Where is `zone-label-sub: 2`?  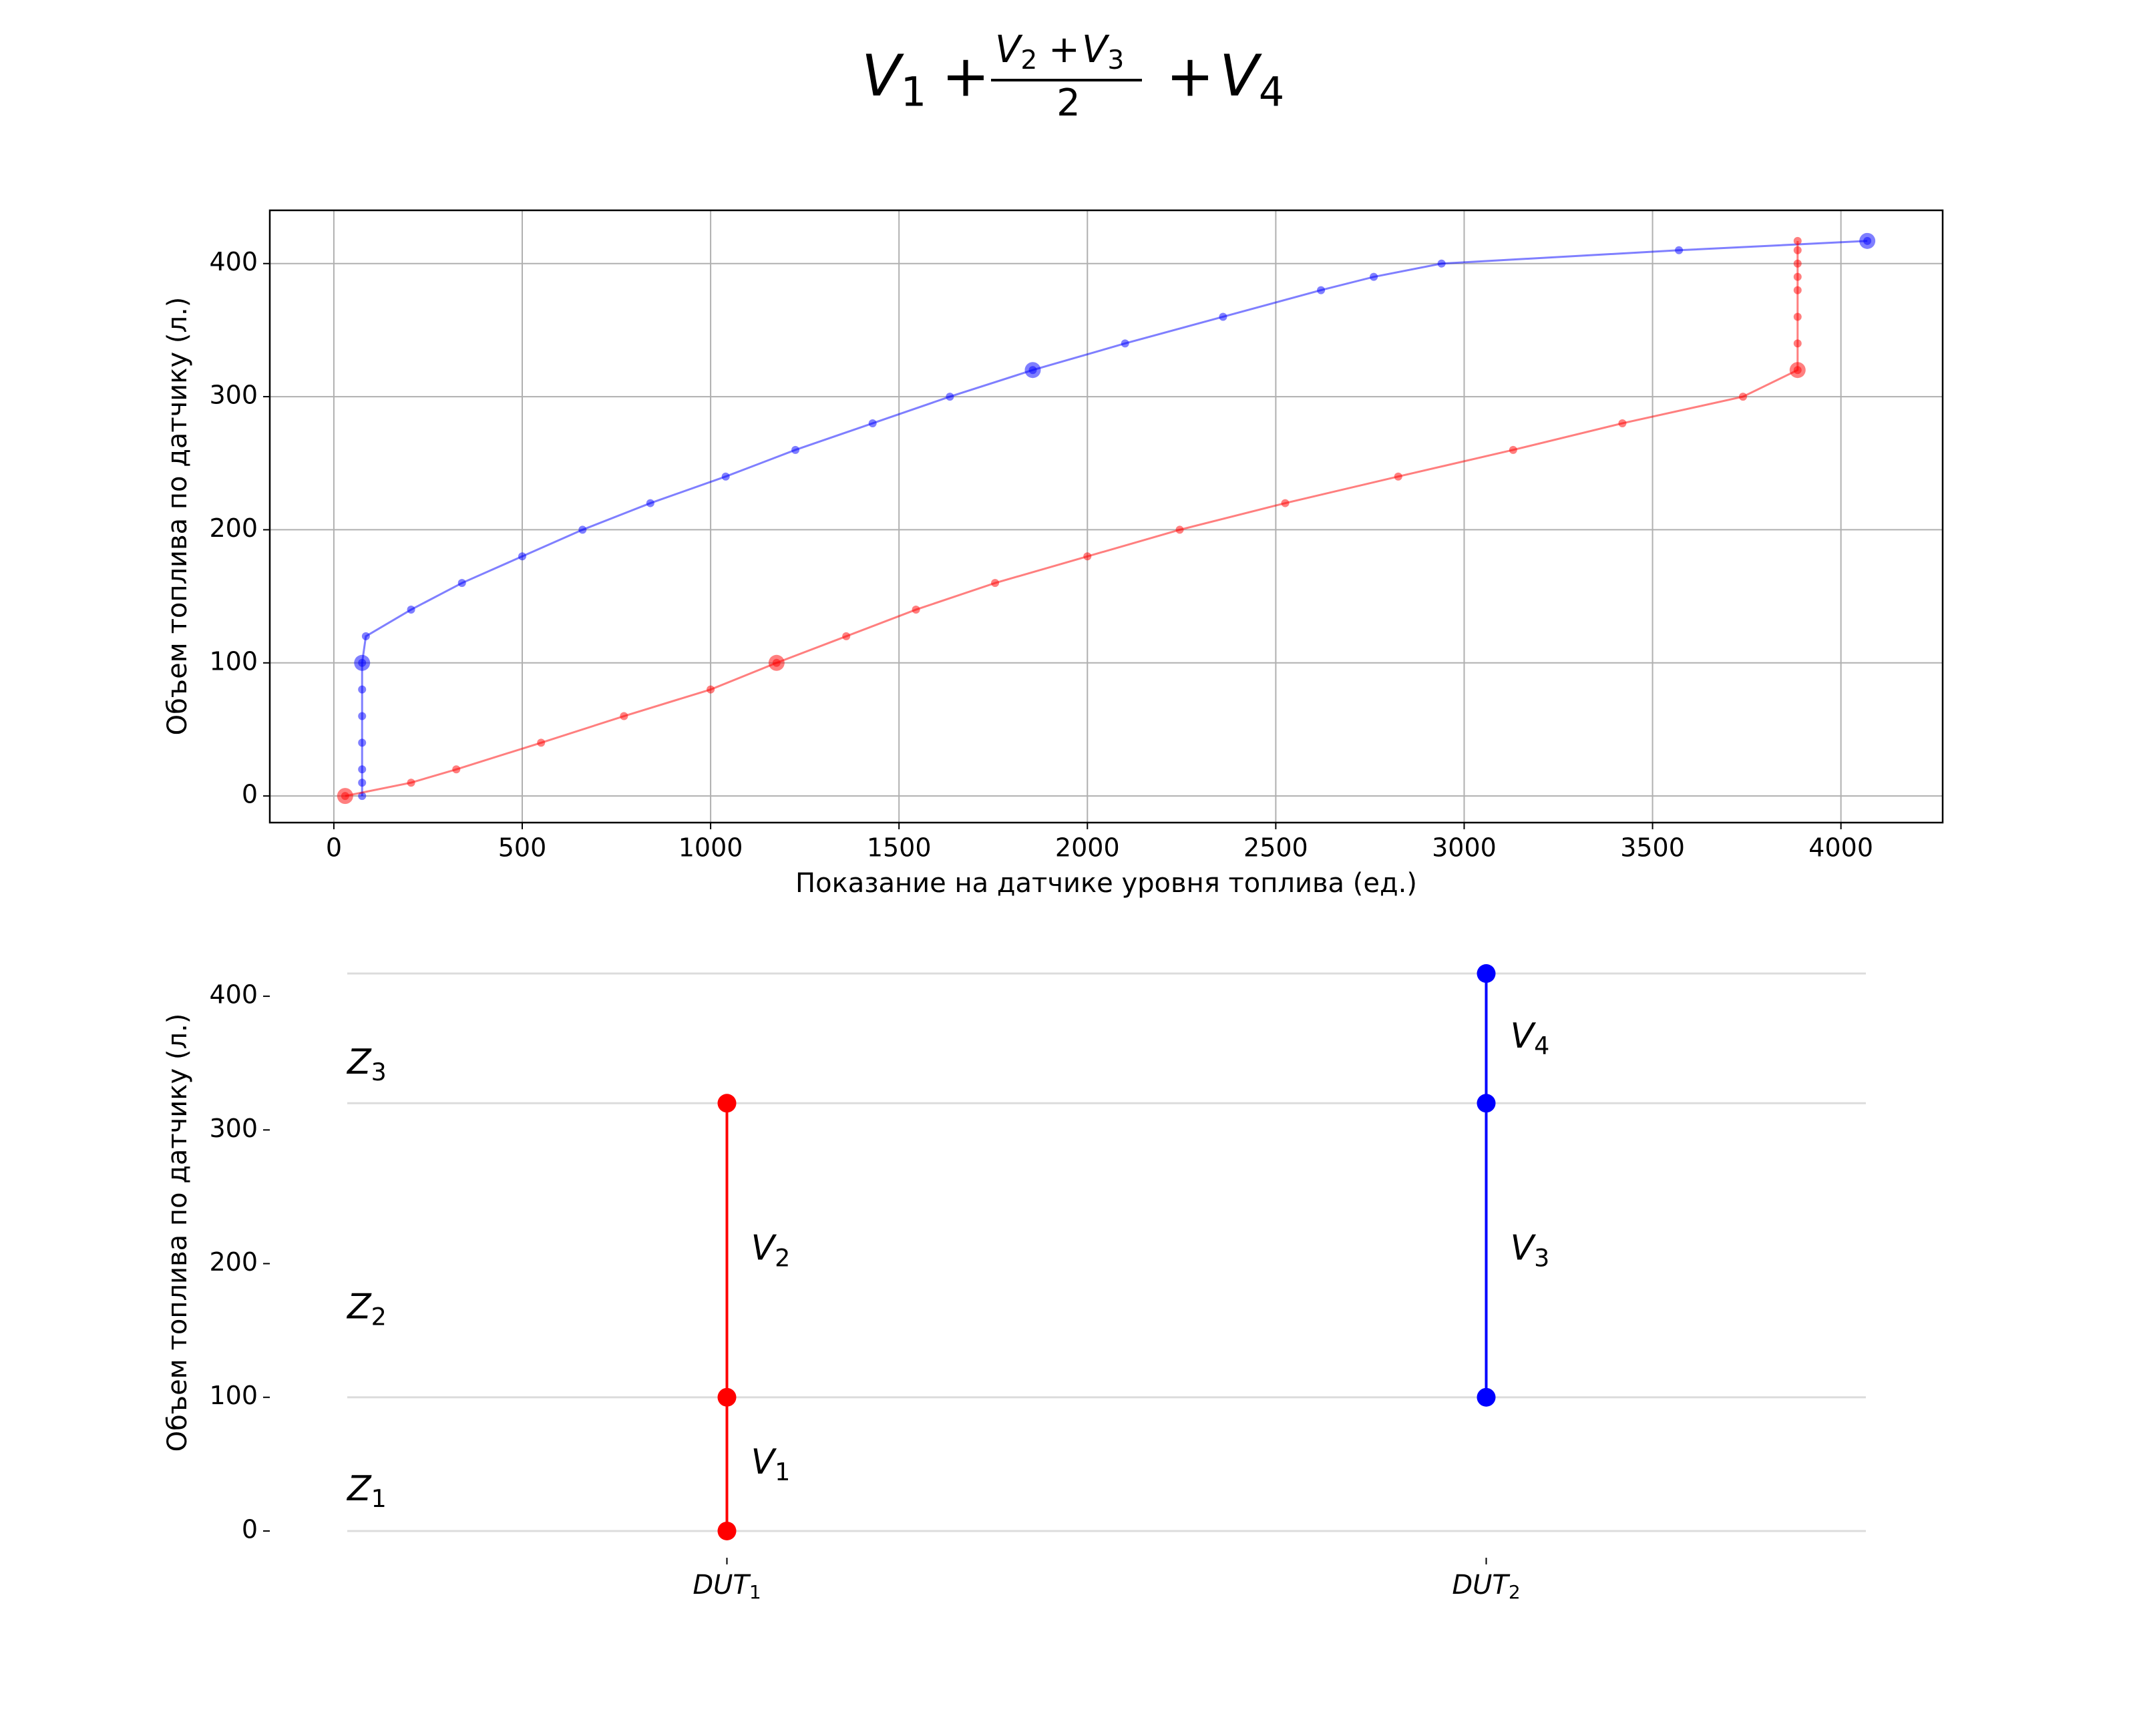
zone-label-sub: 2 is located at coordinates (379, 1317).